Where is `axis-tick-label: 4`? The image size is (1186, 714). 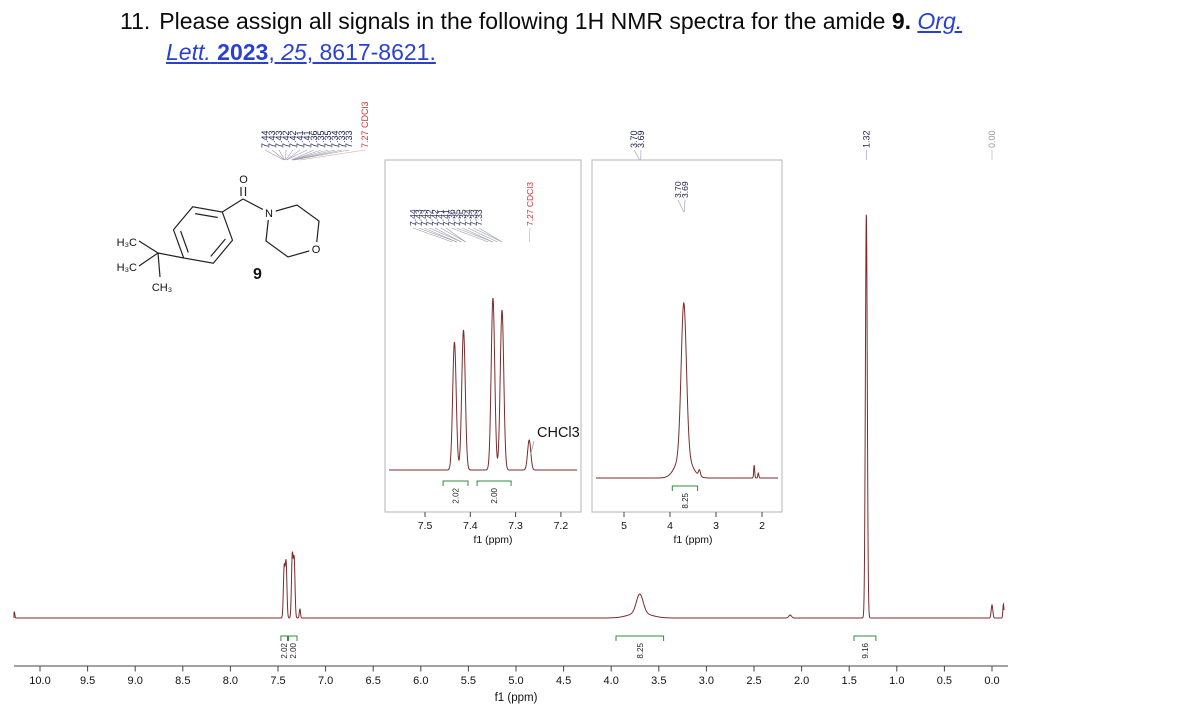 axis-tick-label: 4 is located at coordinates (670, 526).